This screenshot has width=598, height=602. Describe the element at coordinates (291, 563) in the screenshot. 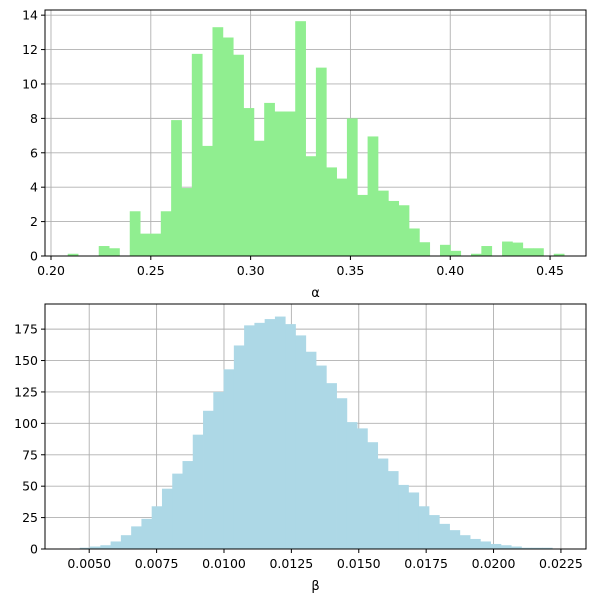

I see `beta-x-tick-label: 0.0125` at that location.